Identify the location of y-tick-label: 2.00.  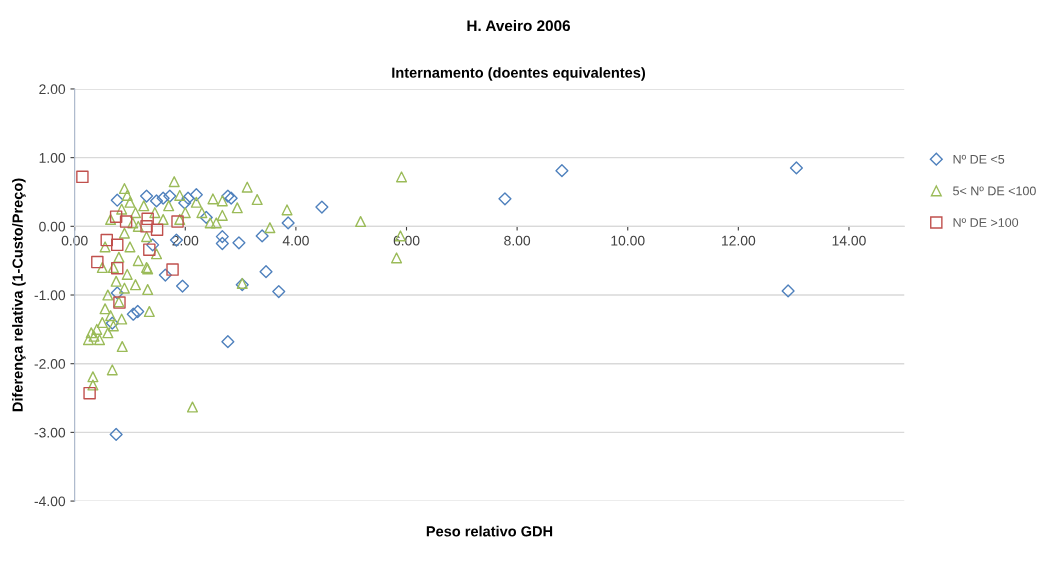
(52, 89).